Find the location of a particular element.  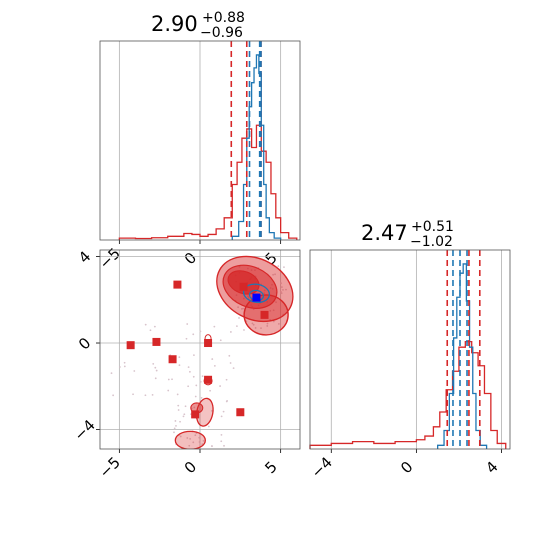

series-right is located at coordinates (408, 356).